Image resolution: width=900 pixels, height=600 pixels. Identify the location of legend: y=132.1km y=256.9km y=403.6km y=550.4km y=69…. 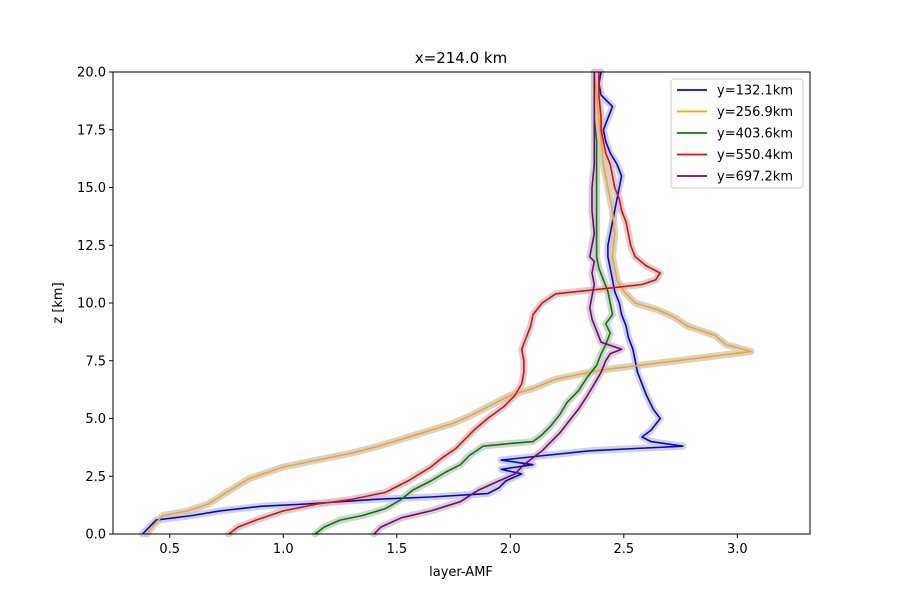
(737, 133).